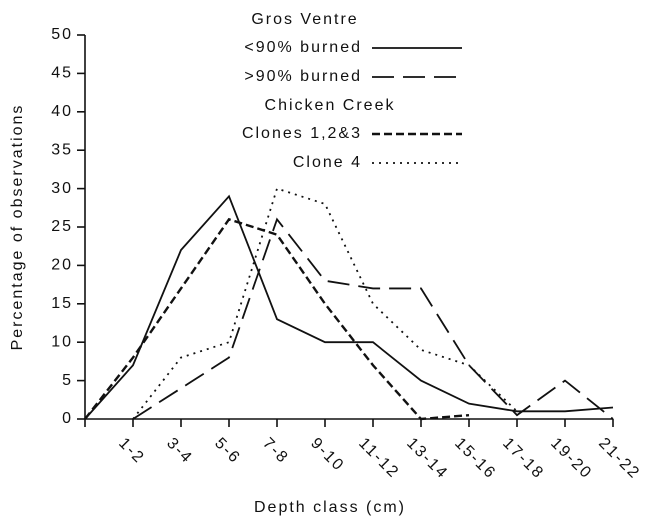 Image resolution: width=666 pixels, height=526 pixels. What do you see at coordinates (330, 507) in the screenshot?
I see `x-axis-label: Depth class (cm)` at bounding box center [330, 507].